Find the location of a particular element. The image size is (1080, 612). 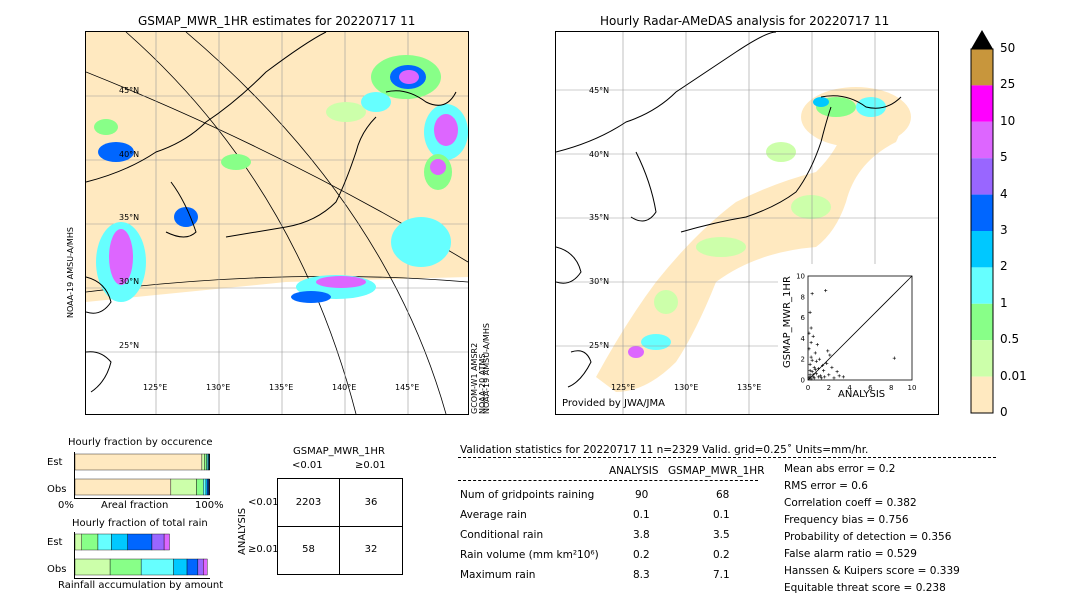

score-line: Probability of detection = 0.356 is located at coordinates (868, 537).